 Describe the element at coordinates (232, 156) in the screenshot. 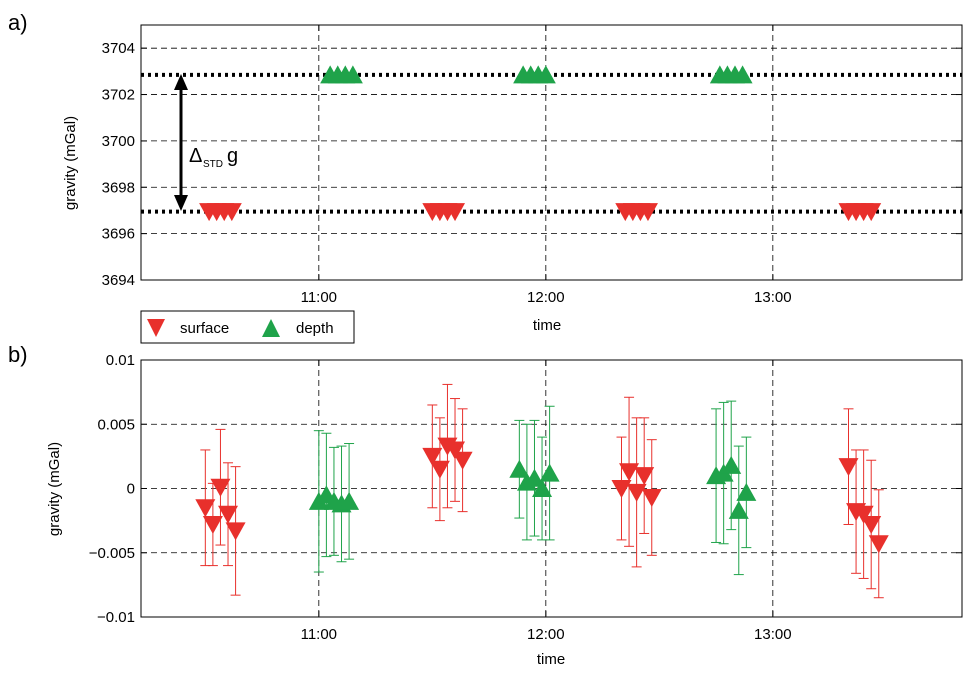

I see `delta-g: g` at that location.